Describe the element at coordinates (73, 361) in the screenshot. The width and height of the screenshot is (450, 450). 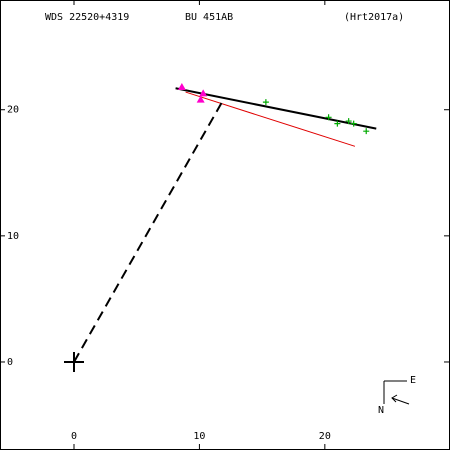
I see `primary-star` at that location.